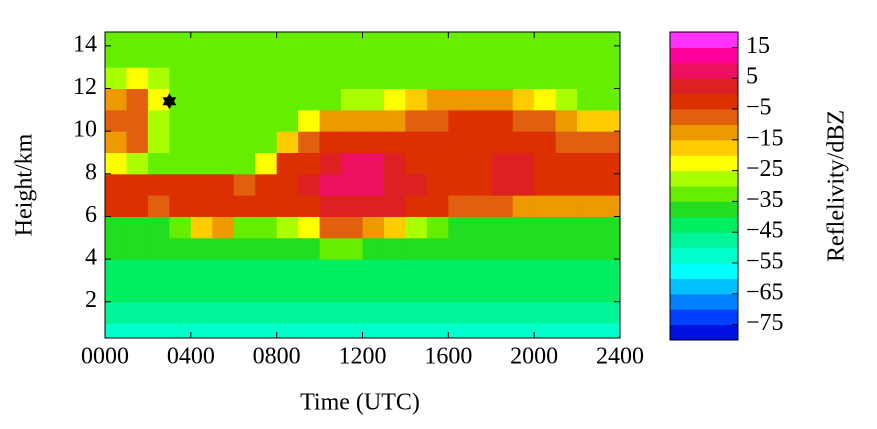 This screenshot has height=429, width=877. I want to click on y-tick-label: 12, so click(85, 87).